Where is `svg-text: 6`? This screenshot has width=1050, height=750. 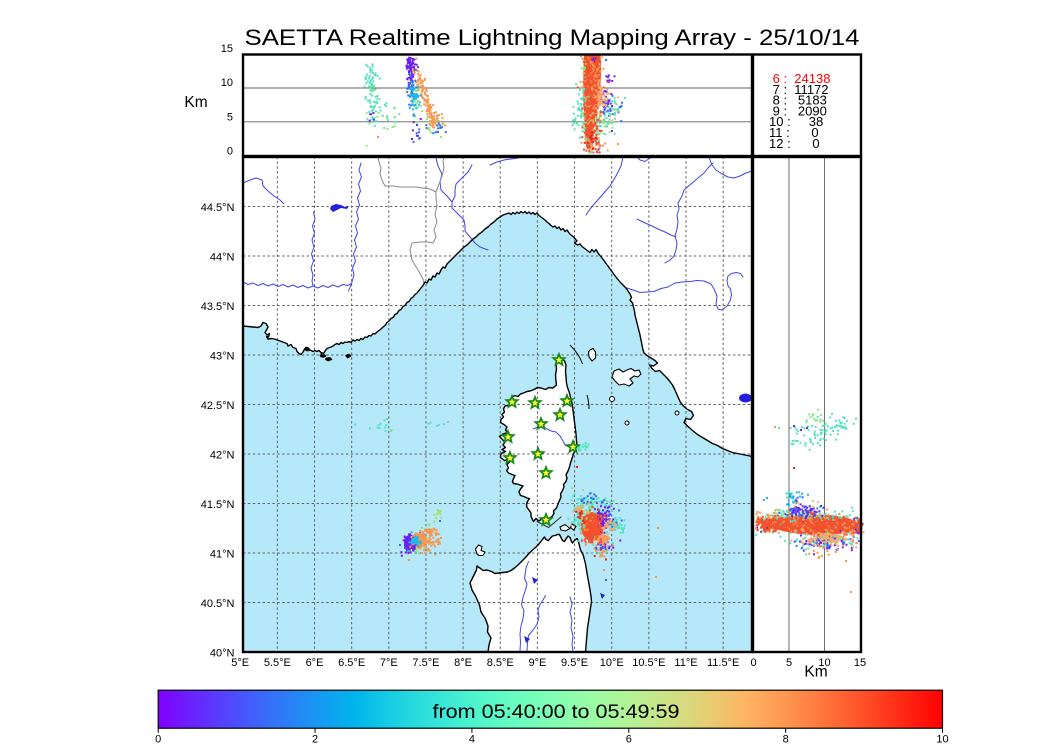 svg-text: 6 is located at coordinates (629, 740).